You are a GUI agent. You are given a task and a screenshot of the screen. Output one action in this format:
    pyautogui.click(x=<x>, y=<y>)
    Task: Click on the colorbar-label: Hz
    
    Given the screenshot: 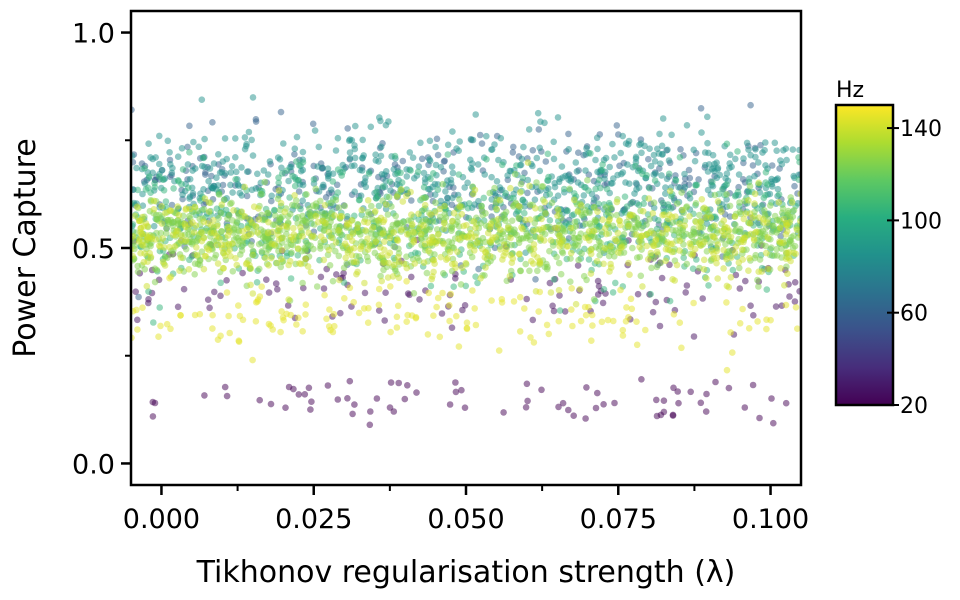 What is the action you would take?
    pyautogui.click(x=850, y=90)
    